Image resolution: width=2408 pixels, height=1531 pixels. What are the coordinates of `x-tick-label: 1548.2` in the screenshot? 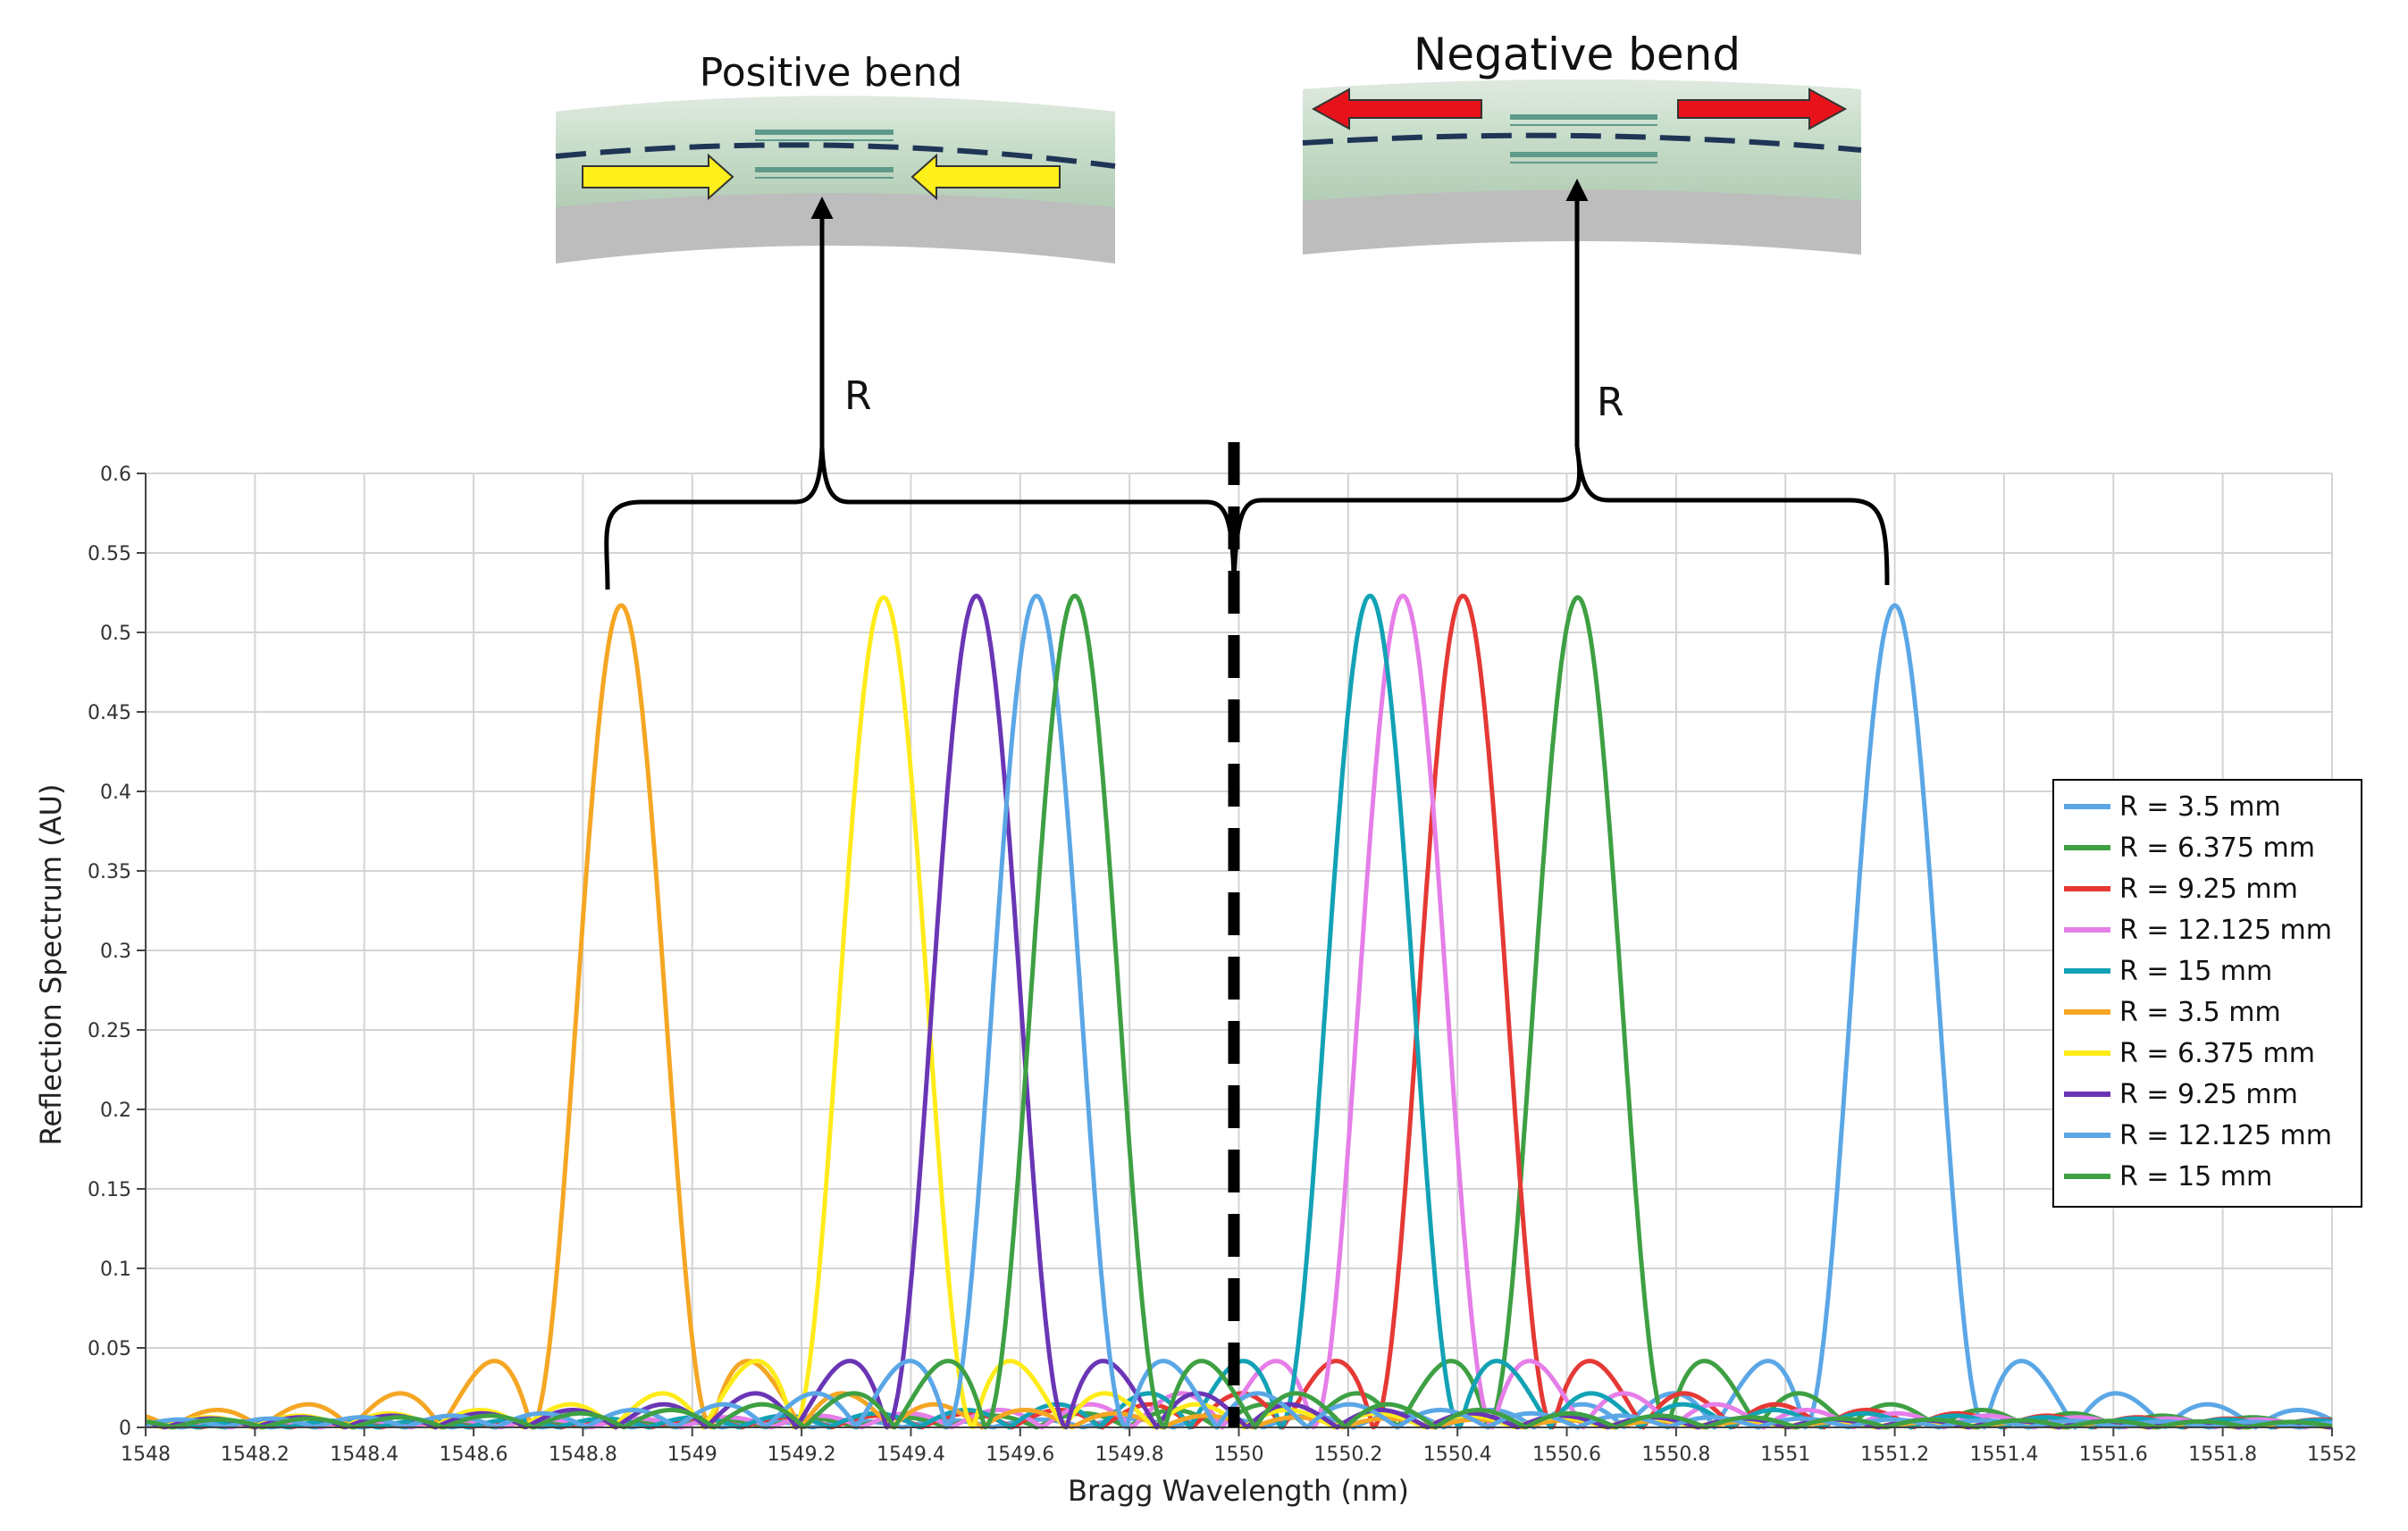 It's located at (255, 1454).